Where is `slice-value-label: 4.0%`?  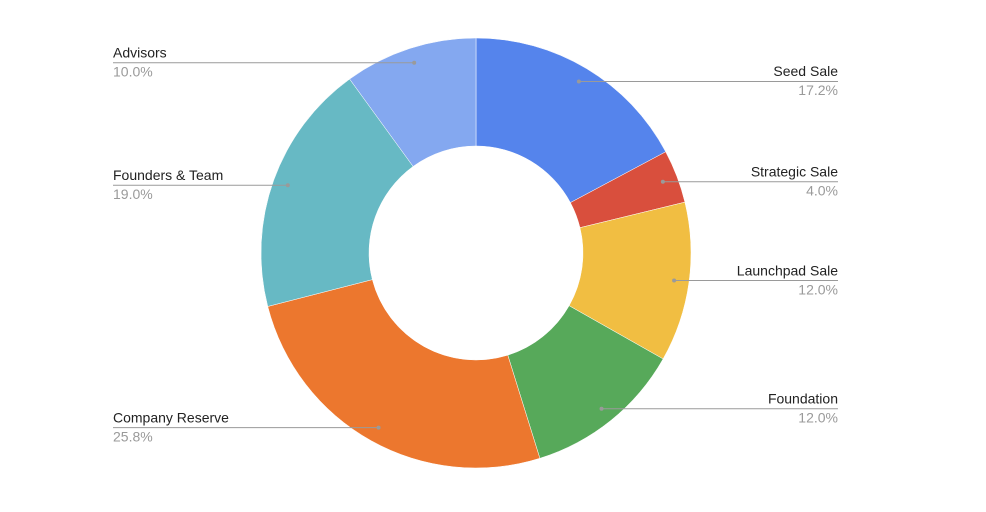
slice-value-label: 4.0% is located at coordinates (822, 190).